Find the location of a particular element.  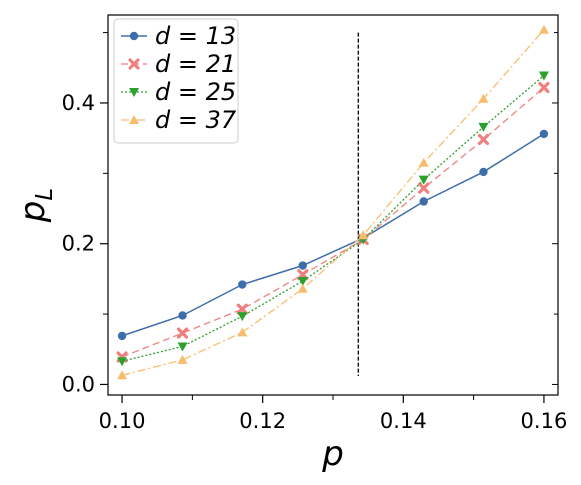

legend-label: d = 37 is located at coordinates (196, 120).